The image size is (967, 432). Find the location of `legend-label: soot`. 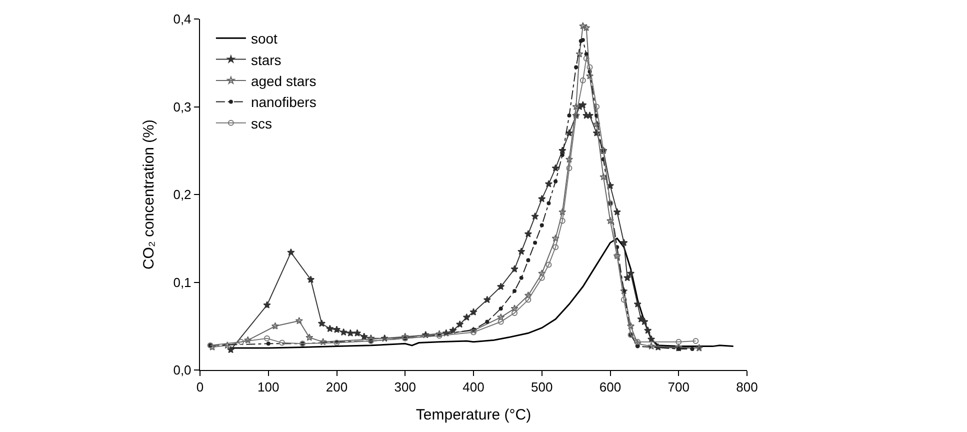

legend-label: soot is located at coordinates (264, 38).